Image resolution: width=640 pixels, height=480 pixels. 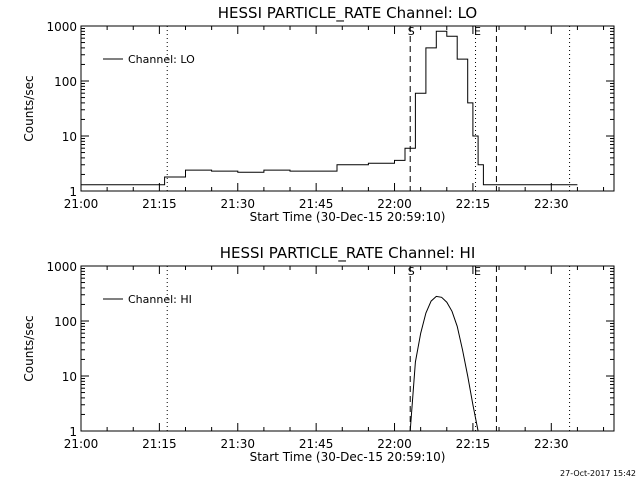 I want to click on data-series-line, so click(x=444, y=363).